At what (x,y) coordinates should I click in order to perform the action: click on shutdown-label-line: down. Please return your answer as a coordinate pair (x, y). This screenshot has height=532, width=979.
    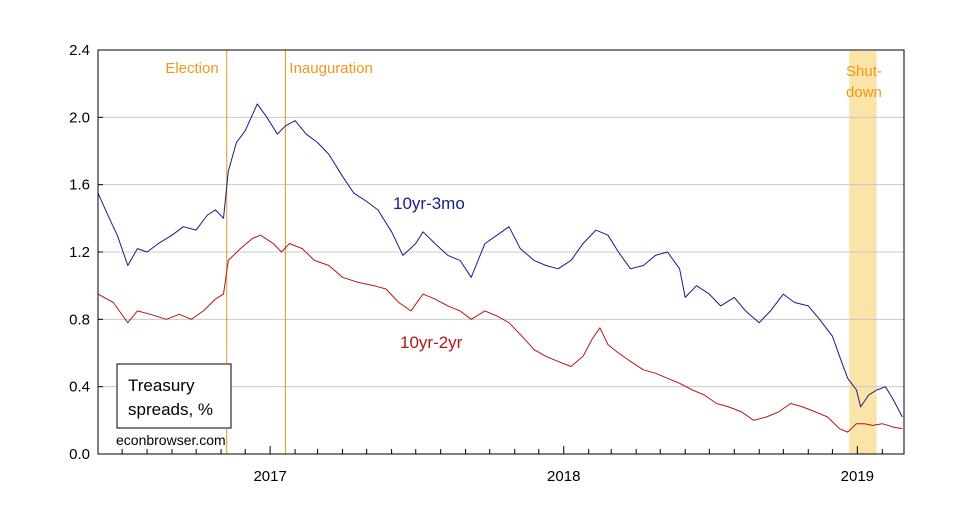
    Looking at the image, I should click on (864, 92).